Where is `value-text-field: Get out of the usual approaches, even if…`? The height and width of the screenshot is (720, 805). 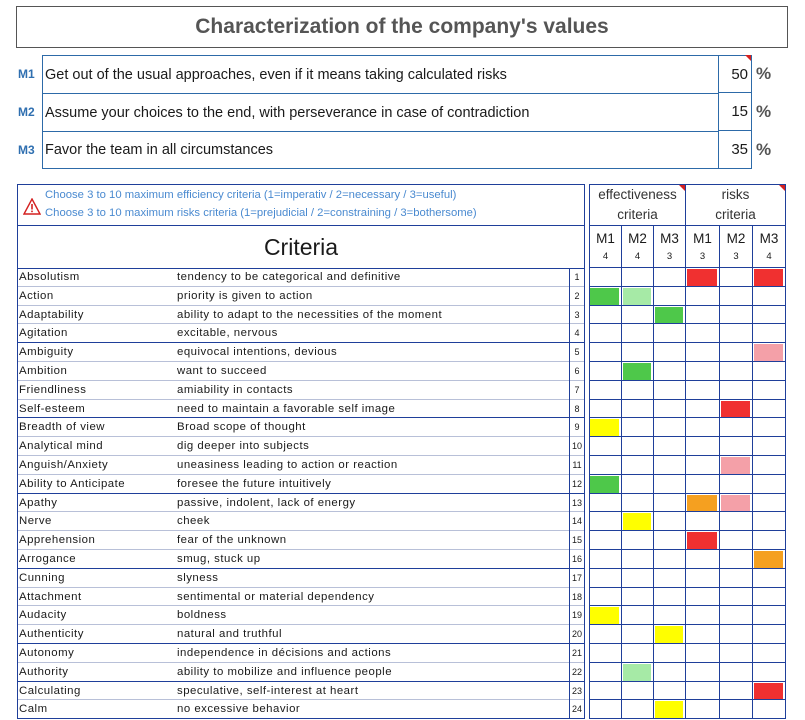
value-text-field: Get out of the usual approaches, even if… is located at coordinates (380, 74).